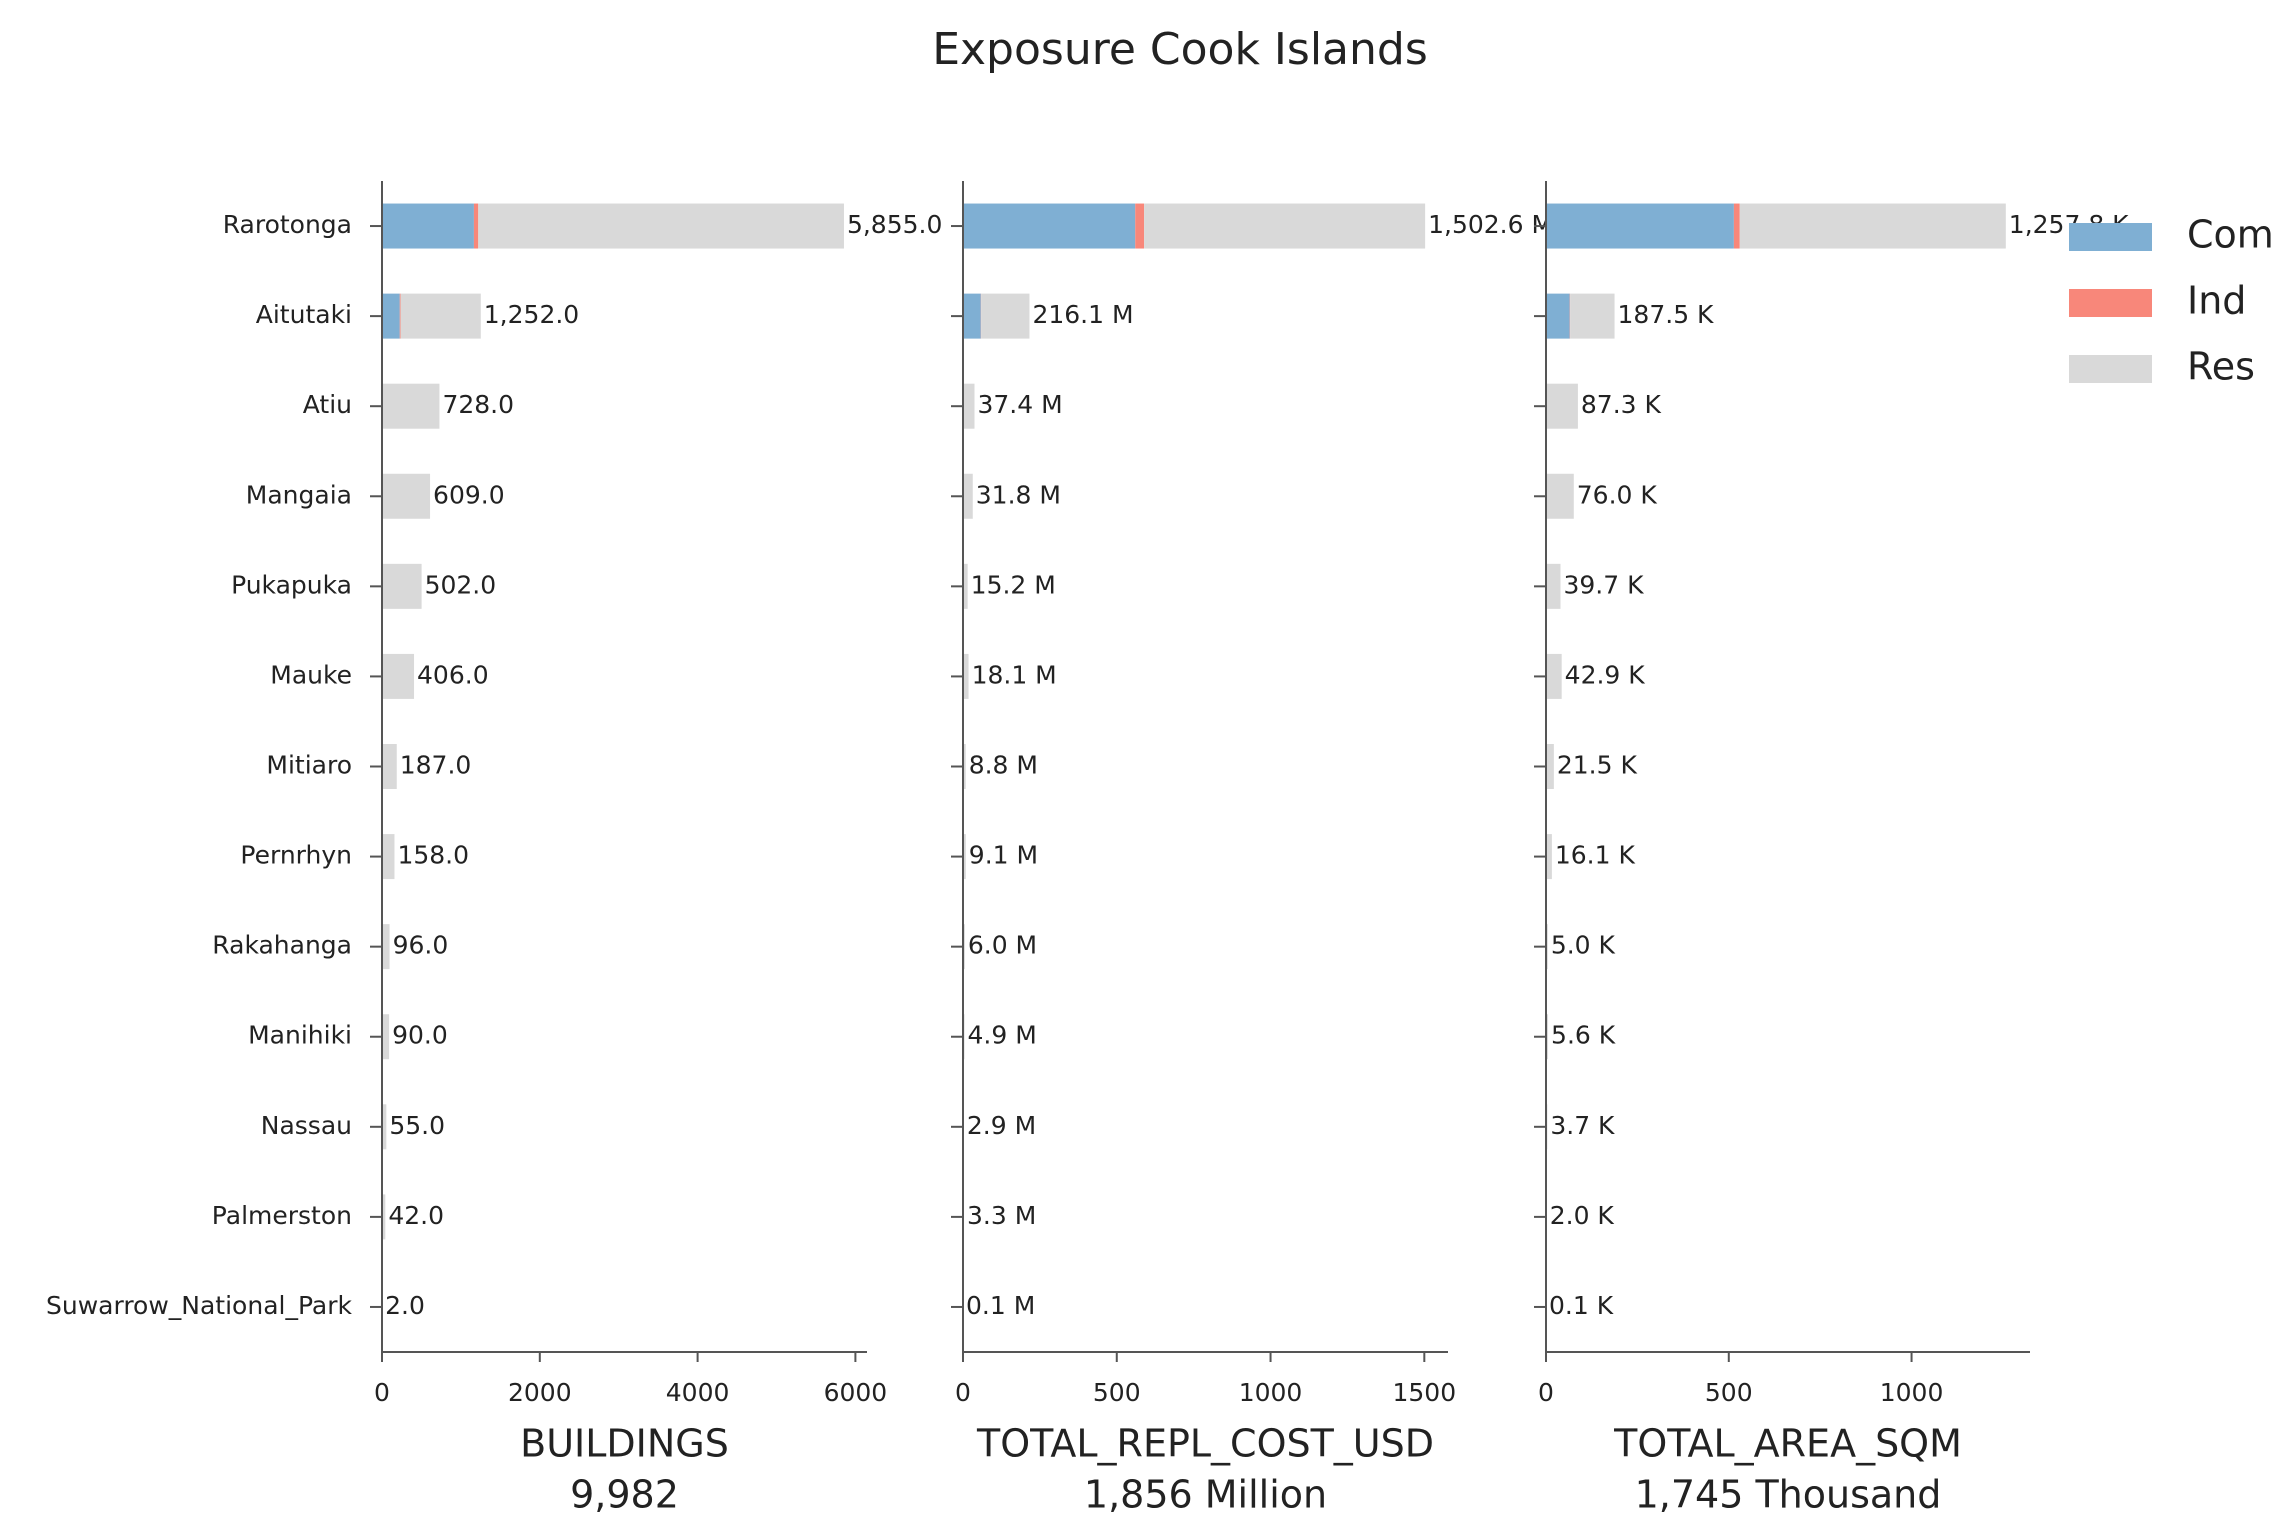 The width and height of the screenshot is (2294, 1534). I want to click on x-axis-label: 1,745 Thousand, so click(1788, 1495).